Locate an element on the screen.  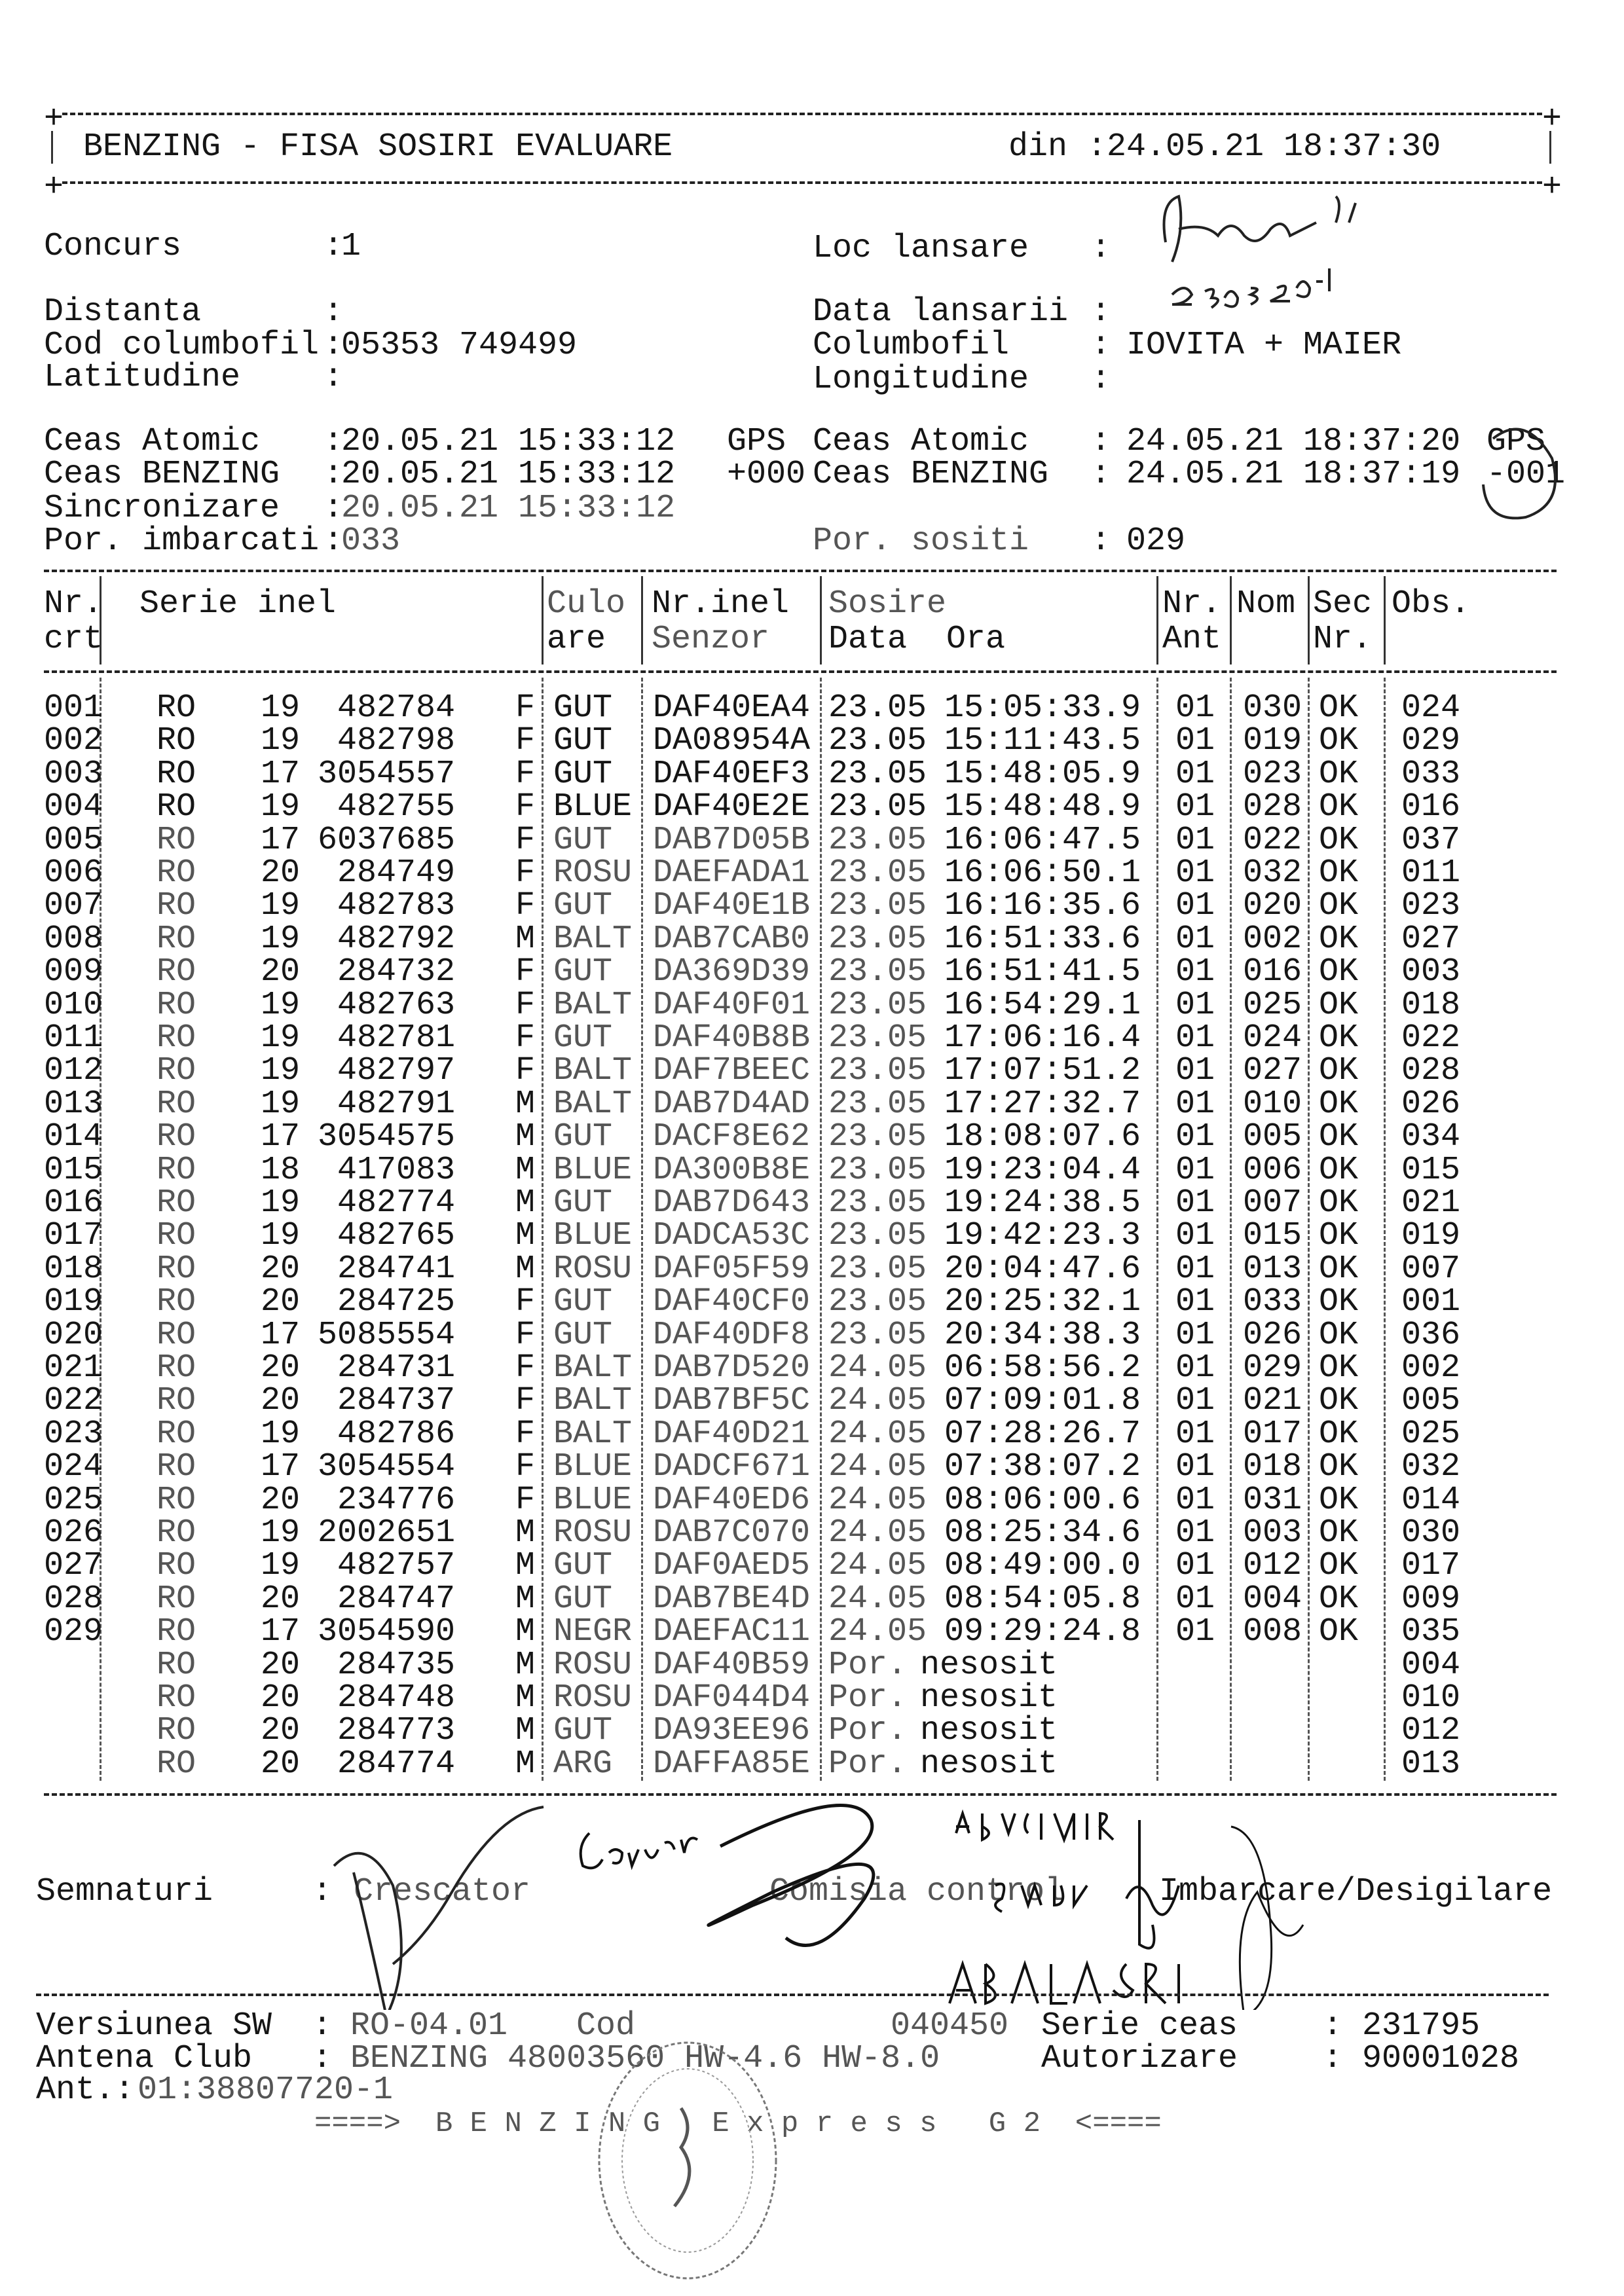
nom: 002 is located at coordinates (1272, 939).